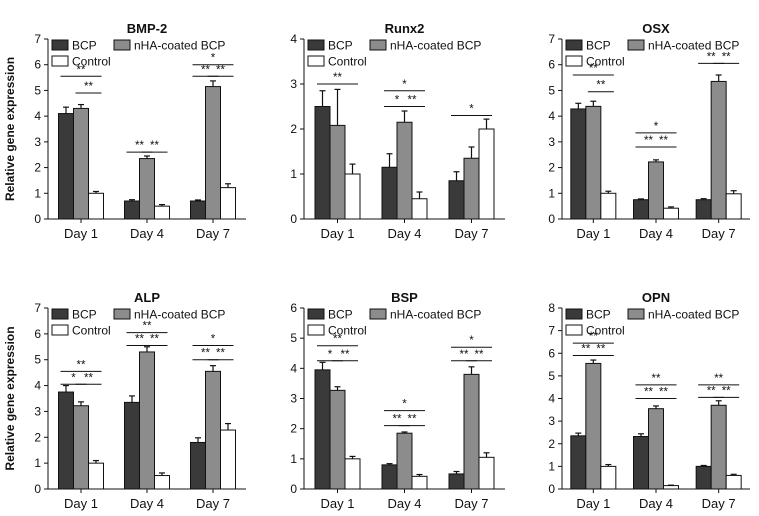 The width and height of the screenshot is (759, 516). What do you see at coordinates (147, 28) in the screenshot?
I see `panel-title: BMP-2` at bounding box center [147, 28].